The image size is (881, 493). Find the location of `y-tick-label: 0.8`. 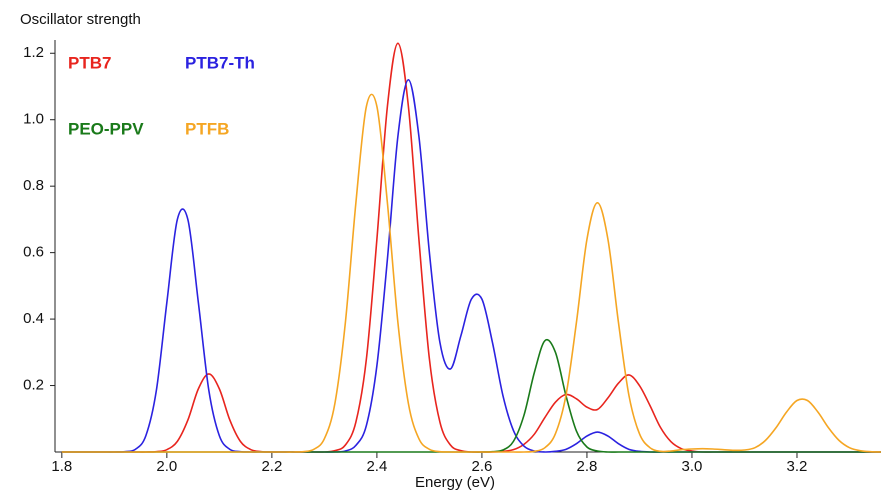

y-tick-label: 0.8 is located at coordinates (33, 185).